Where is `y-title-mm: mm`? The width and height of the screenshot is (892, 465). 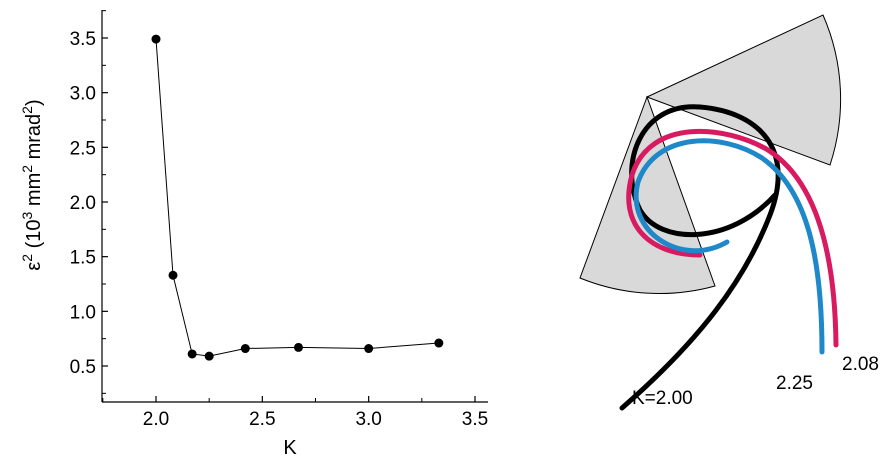 y-title-mm: mm is located at coordinates (34, 192).